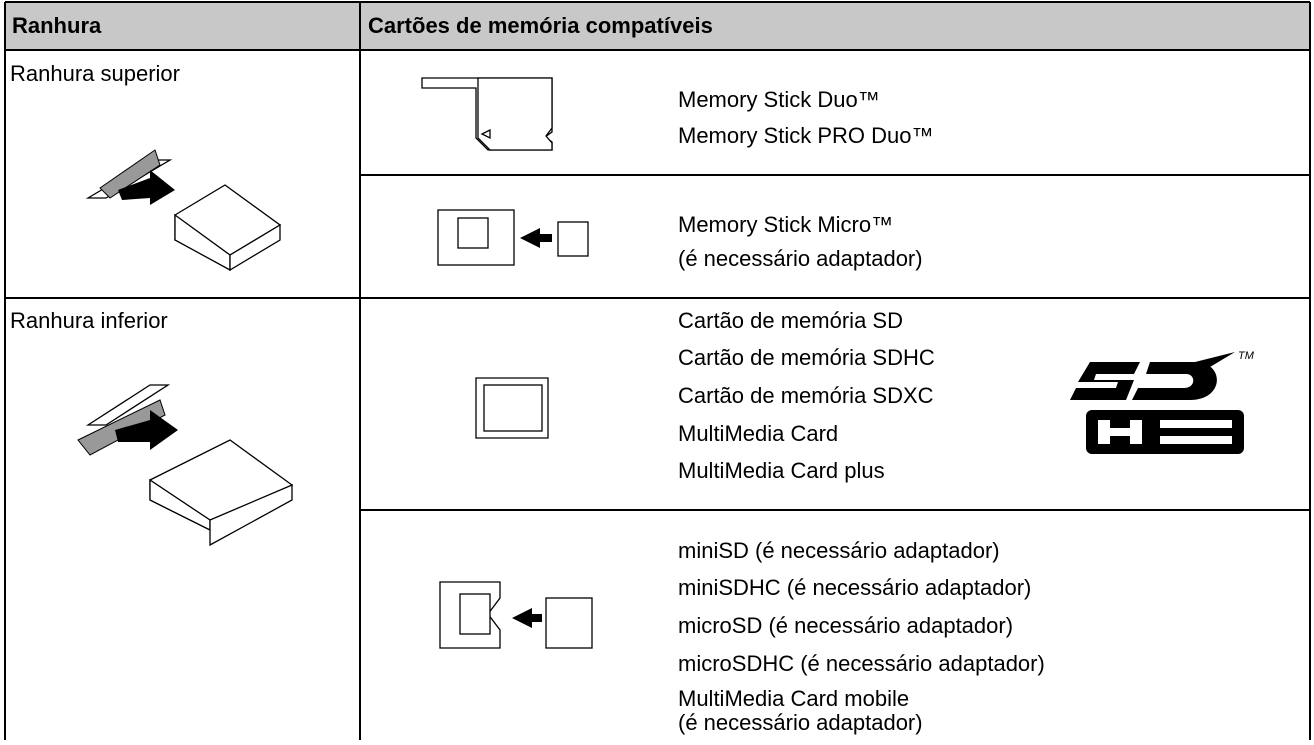 Image resolution: width=1314 pixels, height=745 pixels. What do you see at coordinates (183, 210) in the screenshot?
I see `slot-illustration-upper` at bounding box center [183, 210].